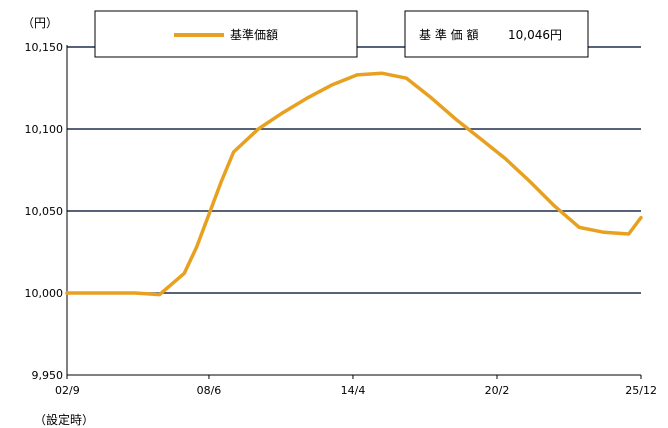 The image size is (668, 428). What do you see at coordinates (535, 35) in the screenshot?
I see `value-box-value: 10,046円` at bounding box center [535, 35].